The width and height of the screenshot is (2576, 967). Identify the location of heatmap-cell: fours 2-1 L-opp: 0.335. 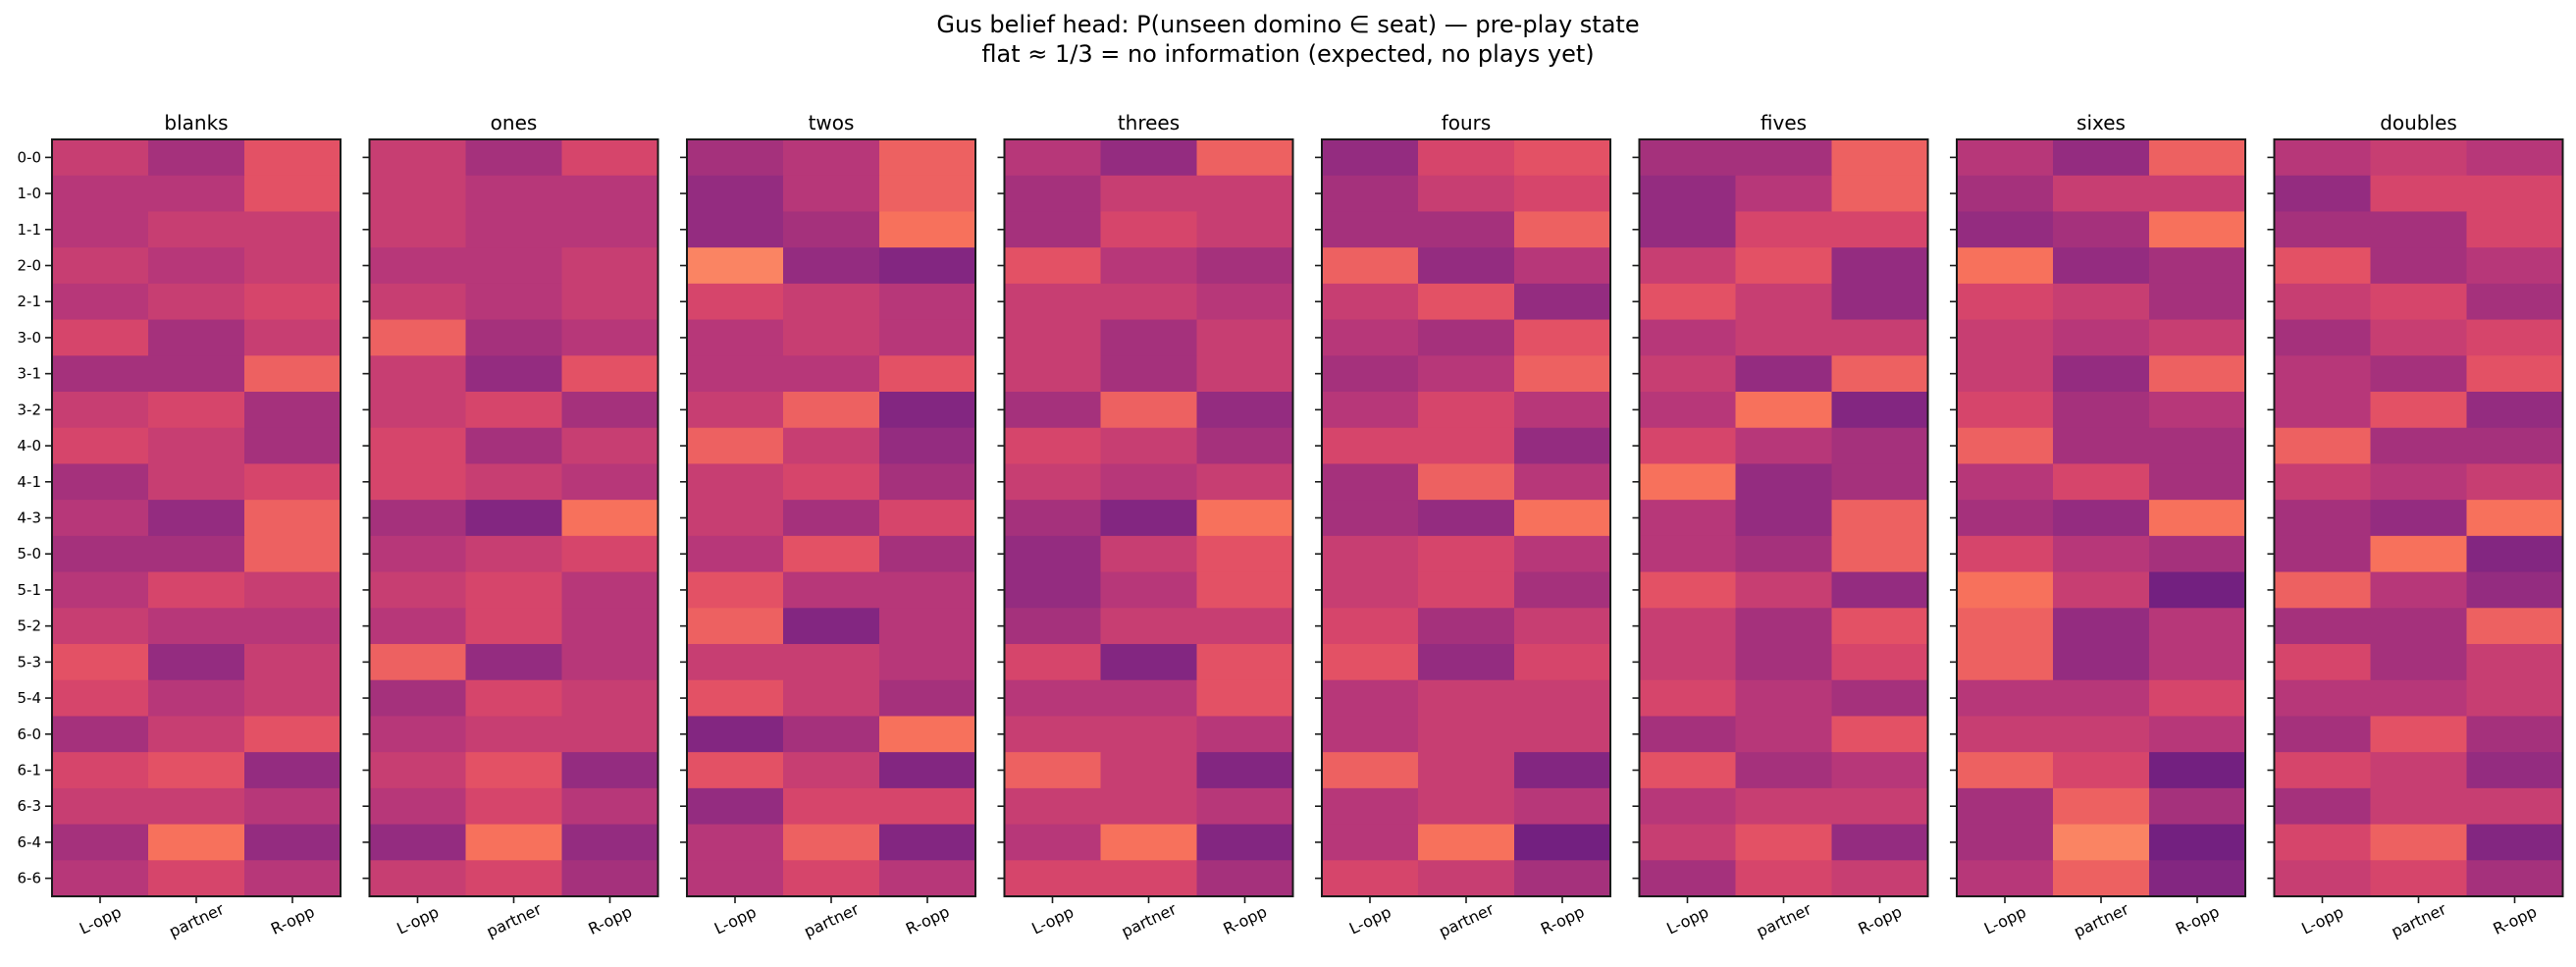
(1370, 302).